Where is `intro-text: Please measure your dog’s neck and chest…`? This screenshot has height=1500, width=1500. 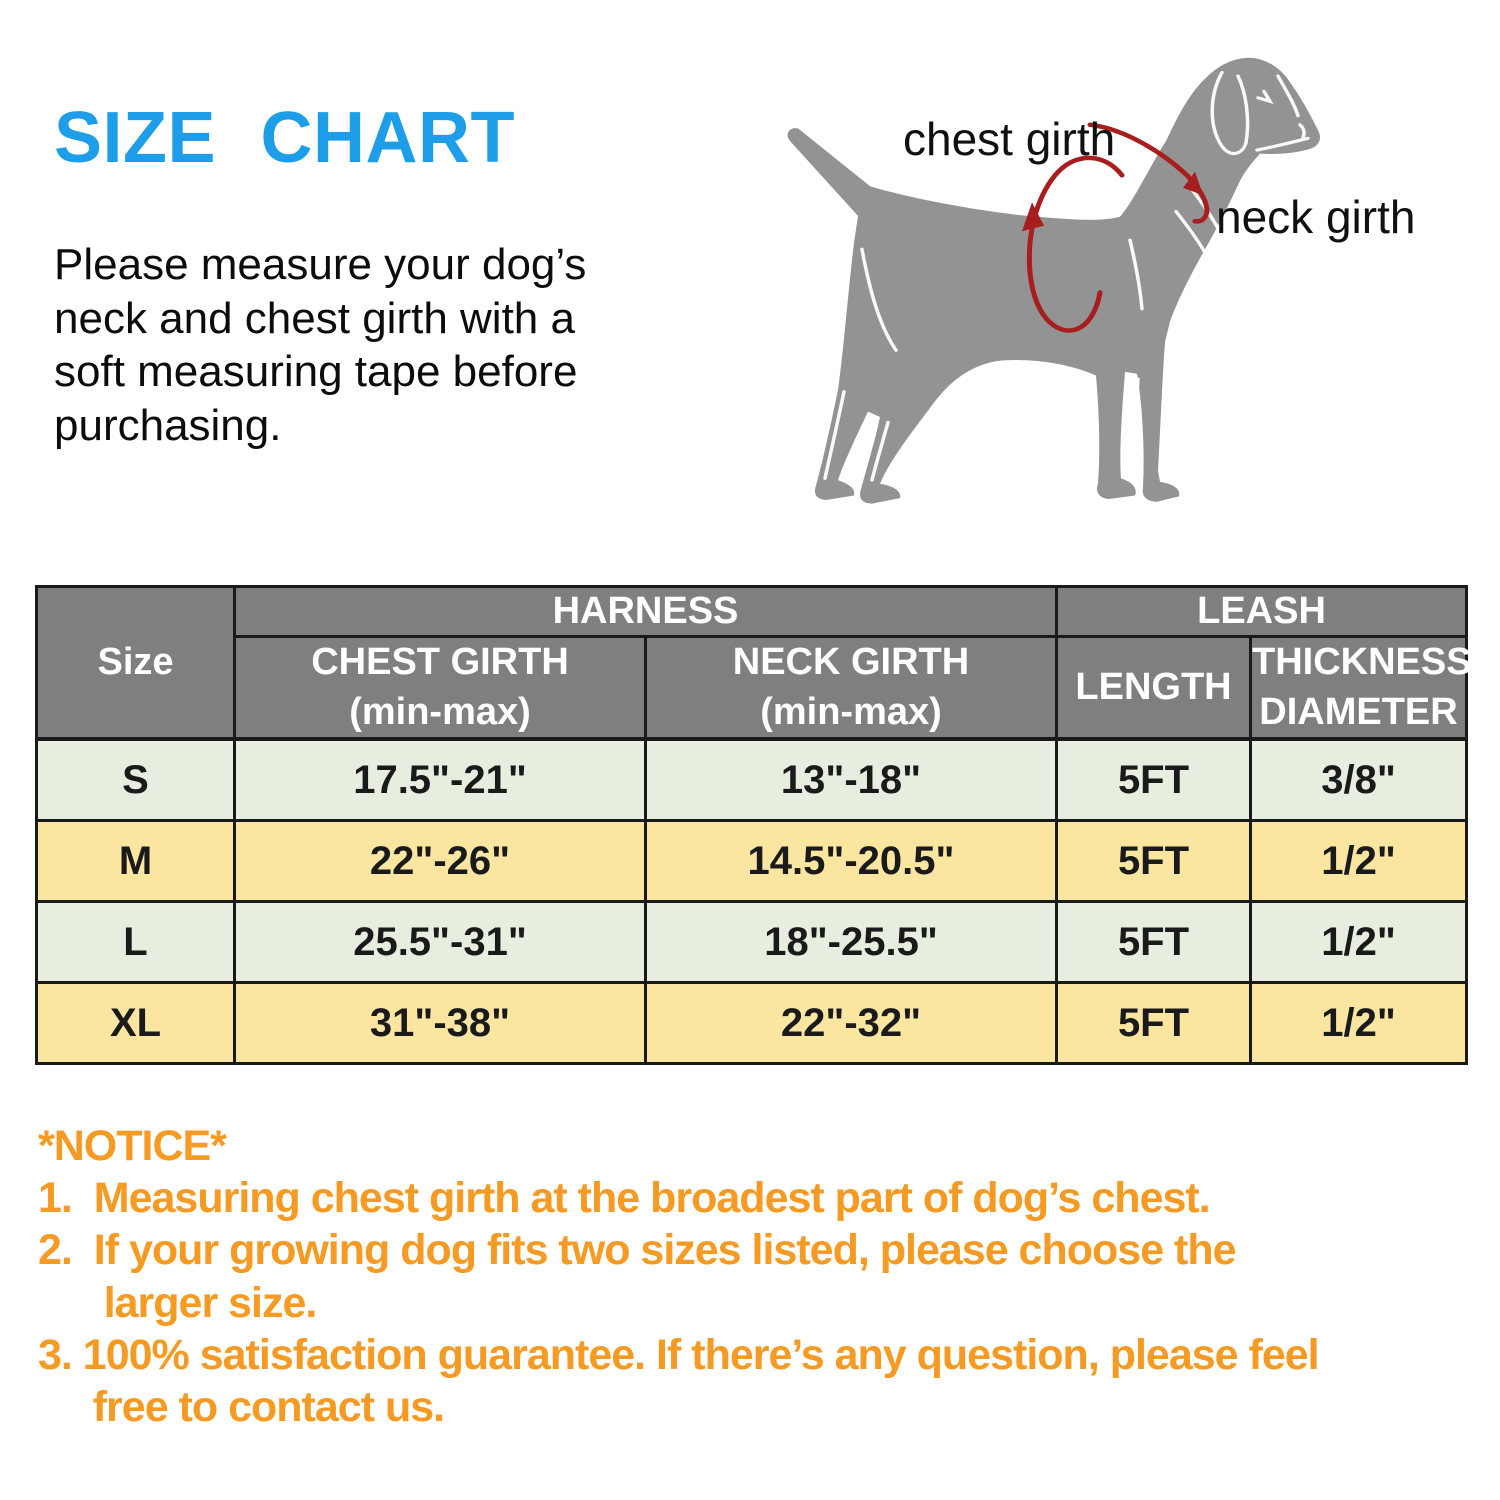 intro-text: Please measure your dog’s neck and chest… is located at coordinates (320, 345).